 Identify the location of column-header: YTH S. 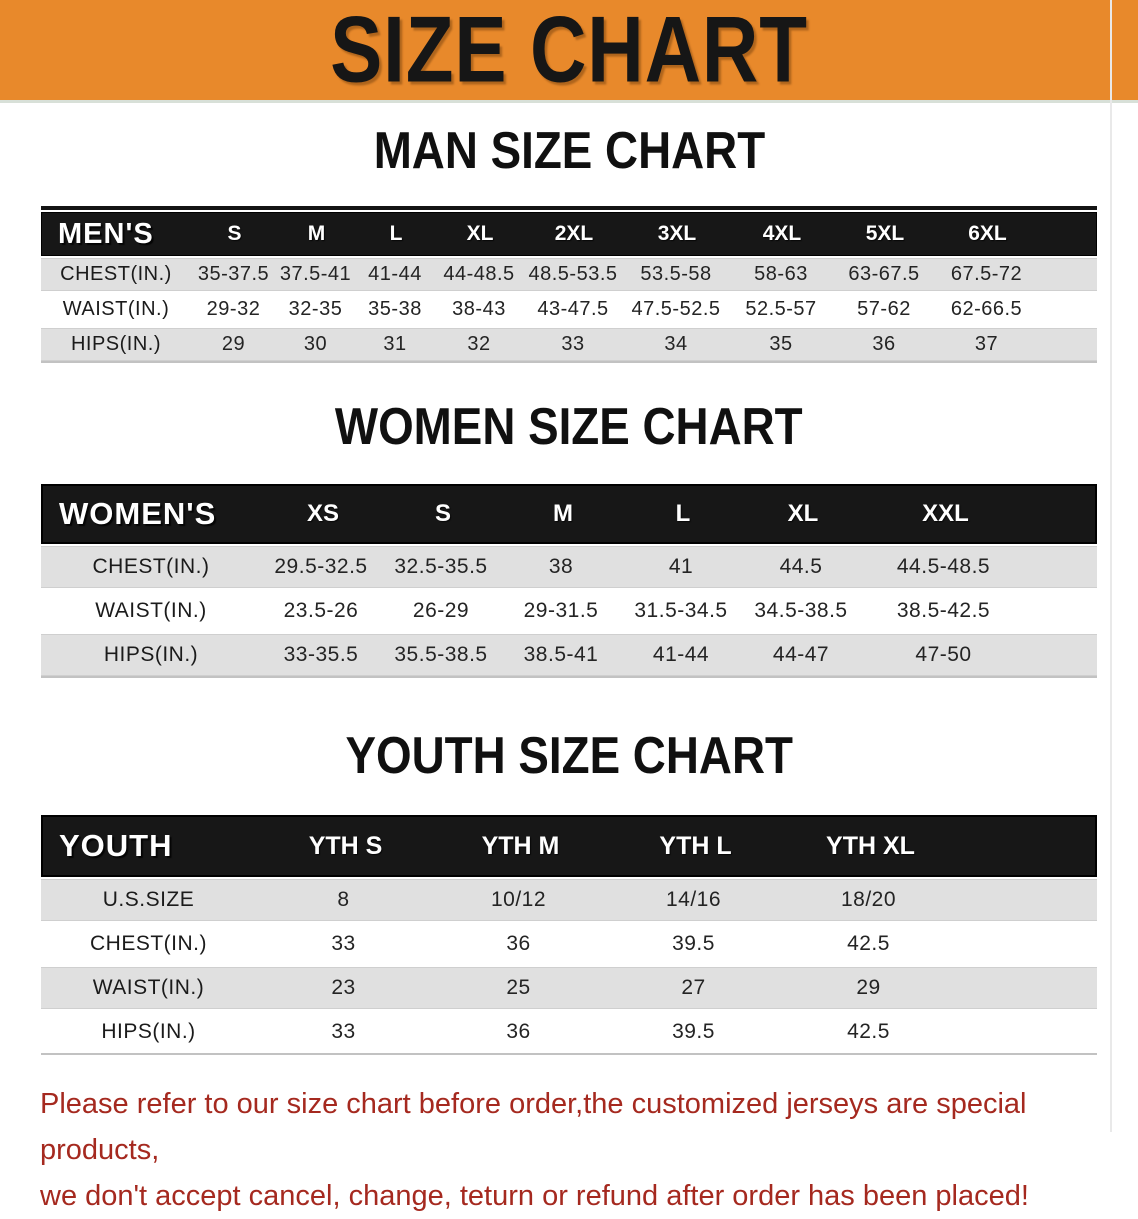
(345, 845).